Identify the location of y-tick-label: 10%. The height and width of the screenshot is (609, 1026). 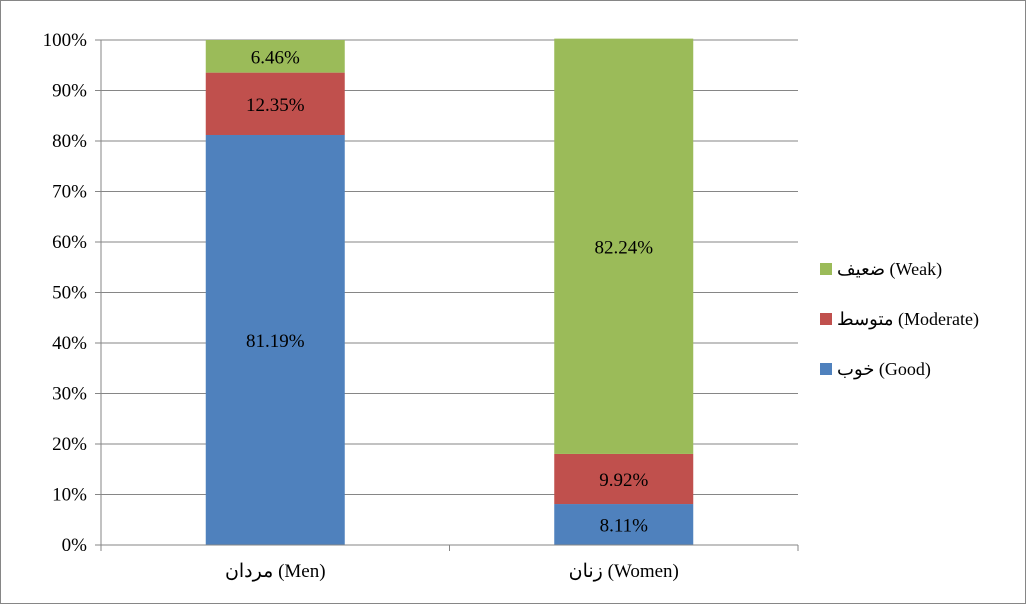
(69, 495).